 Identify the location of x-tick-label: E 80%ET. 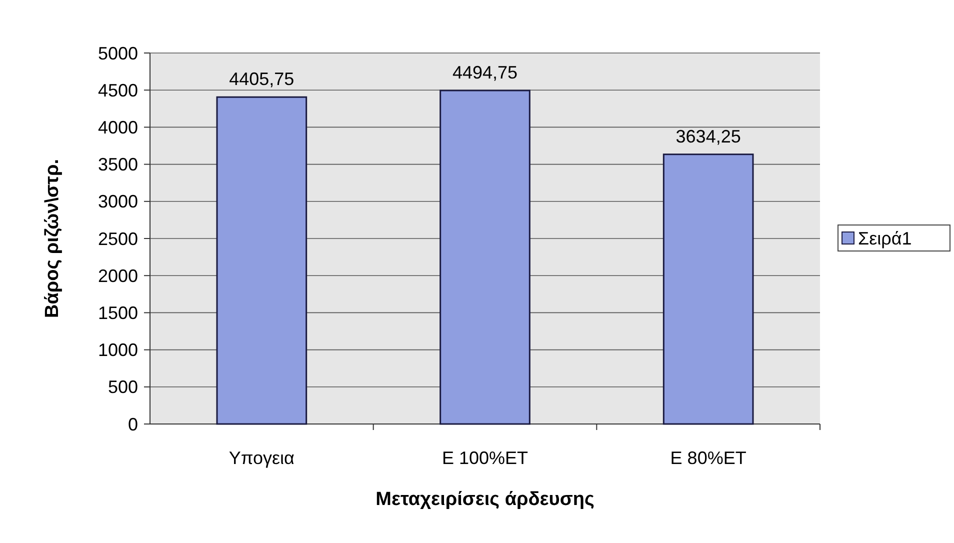
(708, 458).